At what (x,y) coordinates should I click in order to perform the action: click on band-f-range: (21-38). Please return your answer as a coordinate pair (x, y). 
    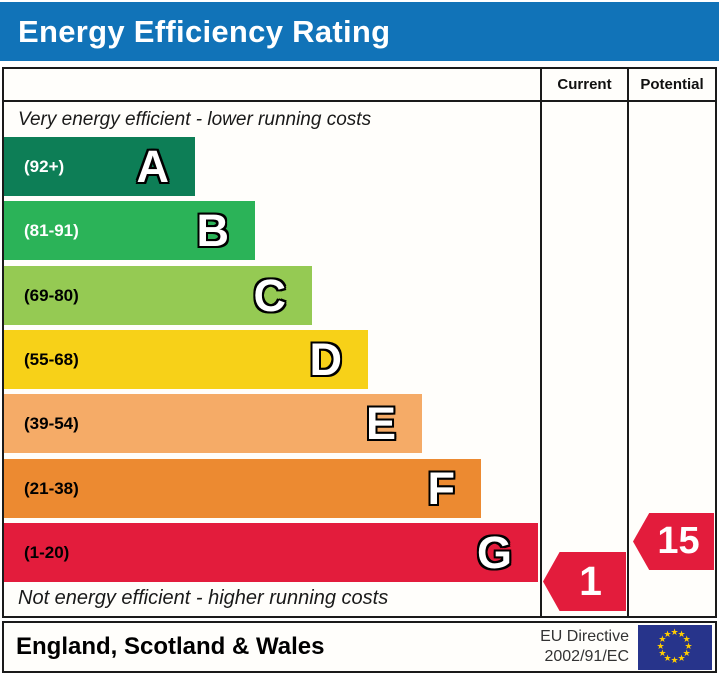
    Looking at the image, I should click on (51, 488).